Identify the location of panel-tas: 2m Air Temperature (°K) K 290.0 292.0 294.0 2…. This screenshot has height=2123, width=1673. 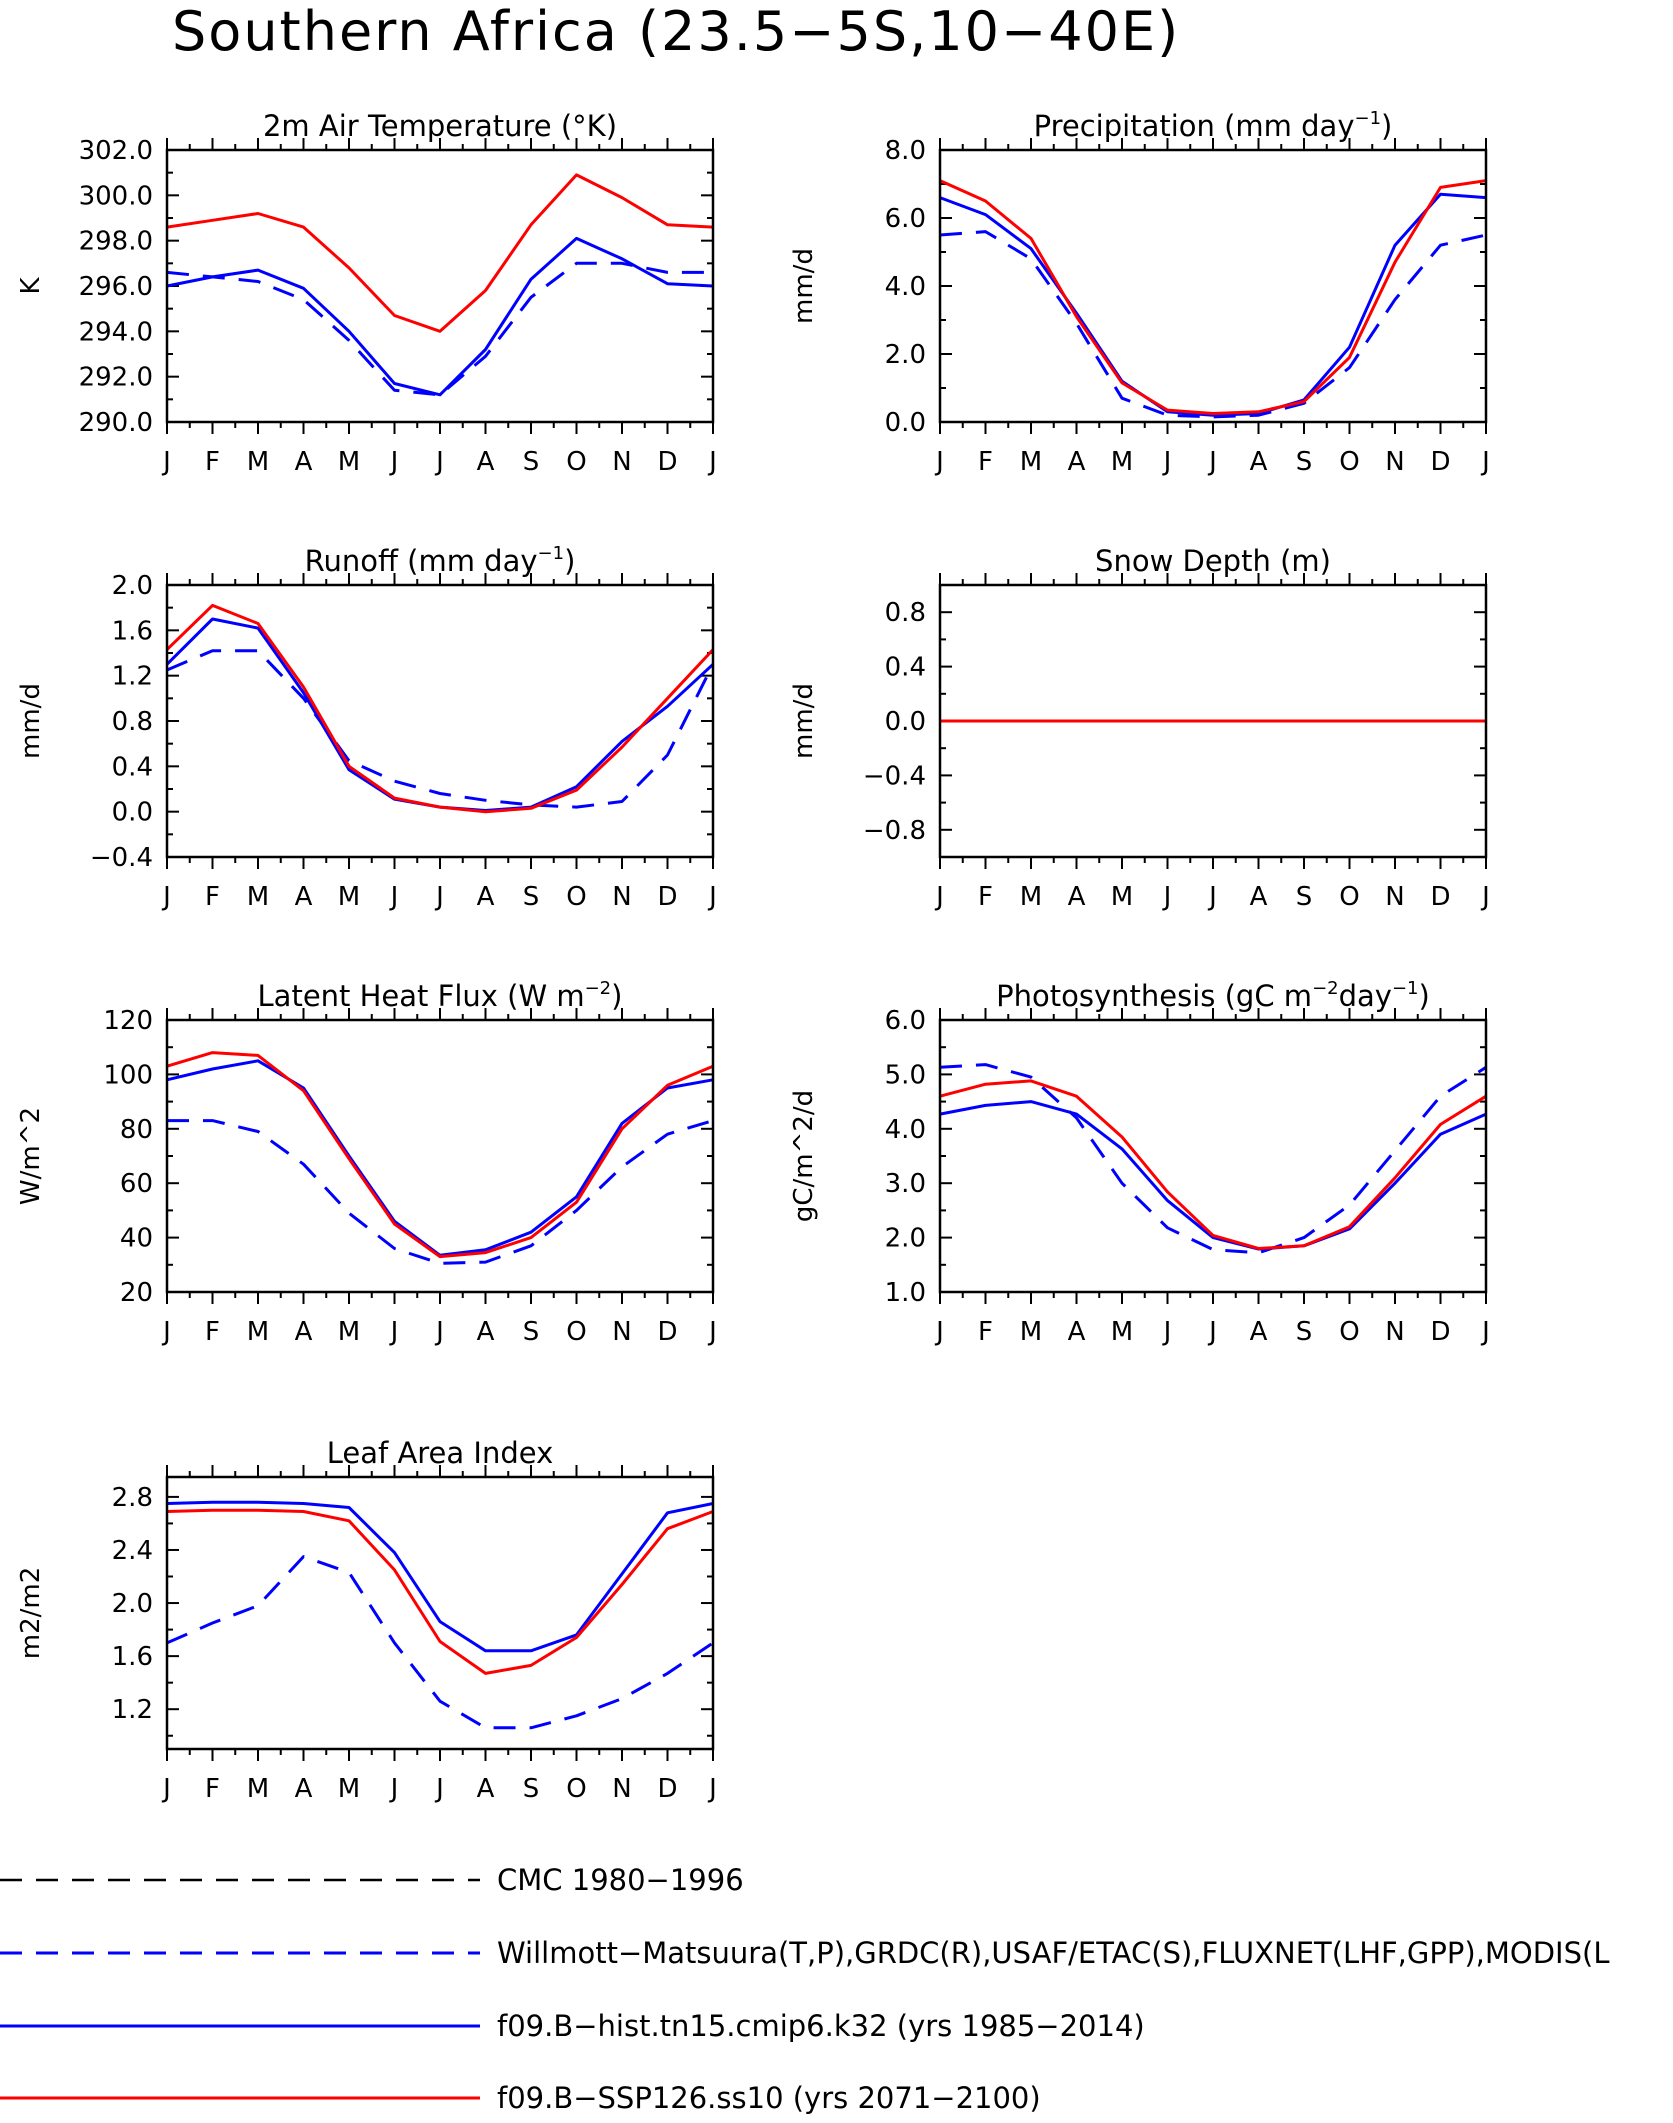
(366, 293).